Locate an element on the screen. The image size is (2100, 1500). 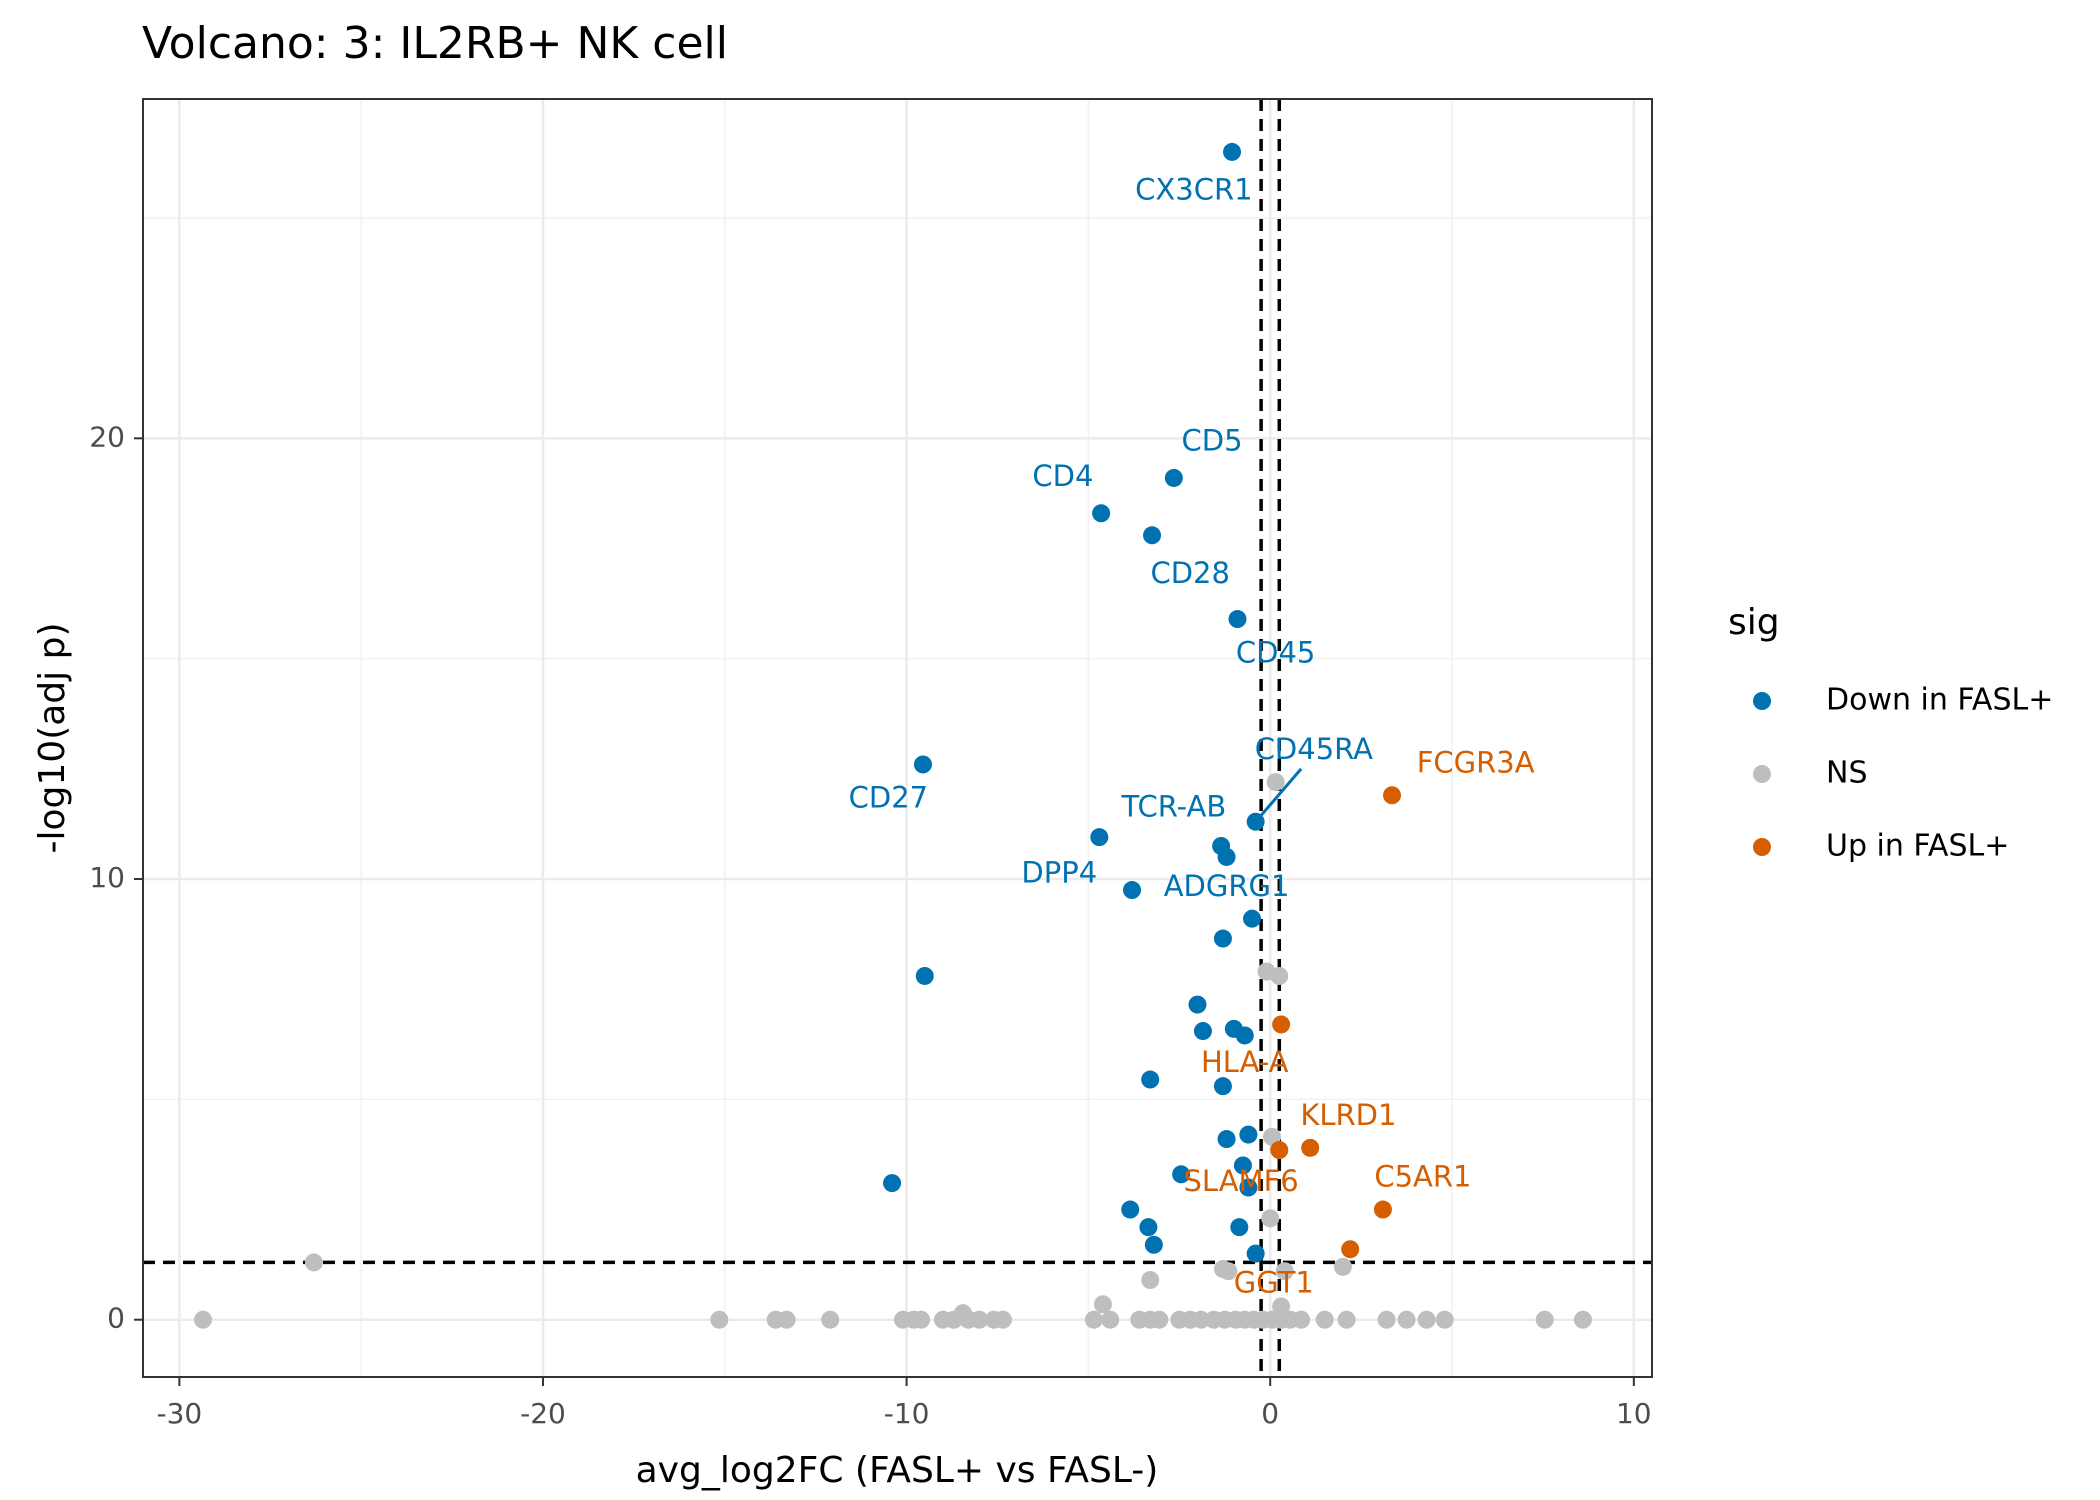
gene-label-slamf6: SLAMF6 is located at coordinates (1240, 1181).